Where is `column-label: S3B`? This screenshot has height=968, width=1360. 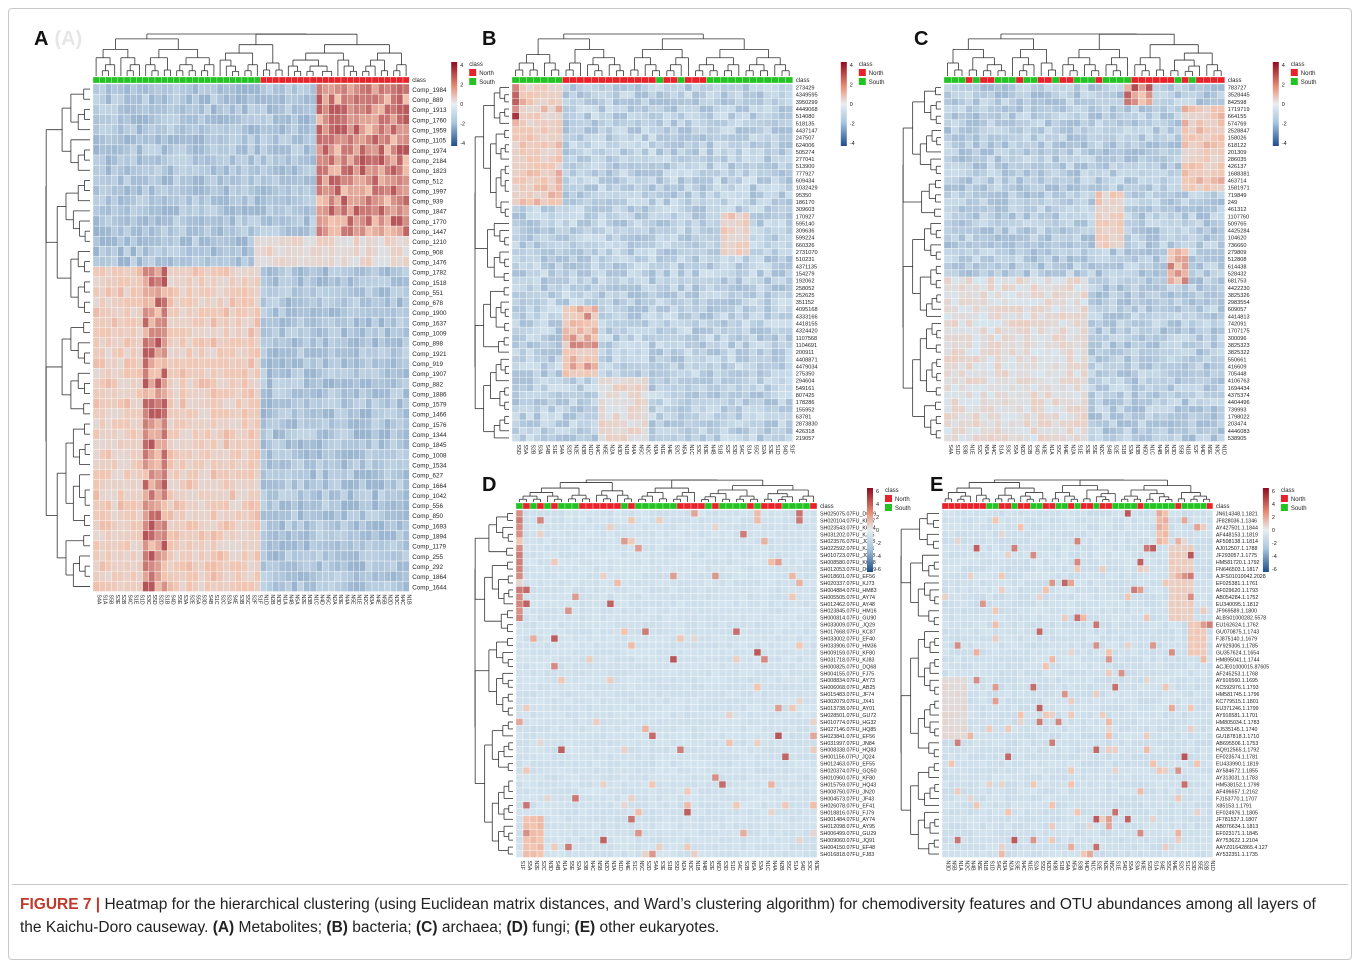 column-label: S3B is located at coordinates (241, 600).